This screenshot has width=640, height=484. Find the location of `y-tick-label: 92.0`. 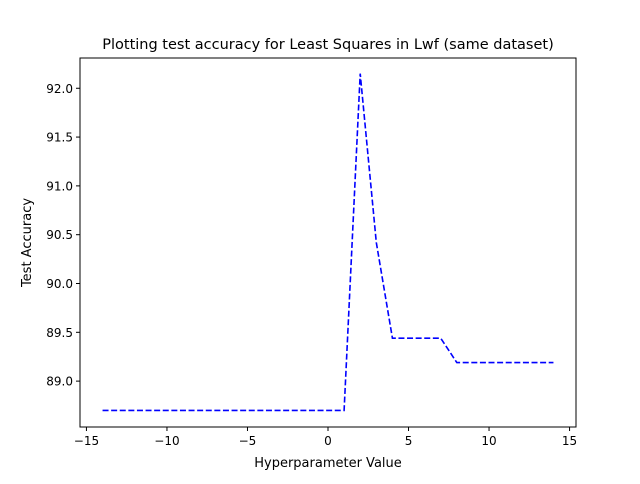

y-tick-label: 92.0 is located at coordinates (59, 89).